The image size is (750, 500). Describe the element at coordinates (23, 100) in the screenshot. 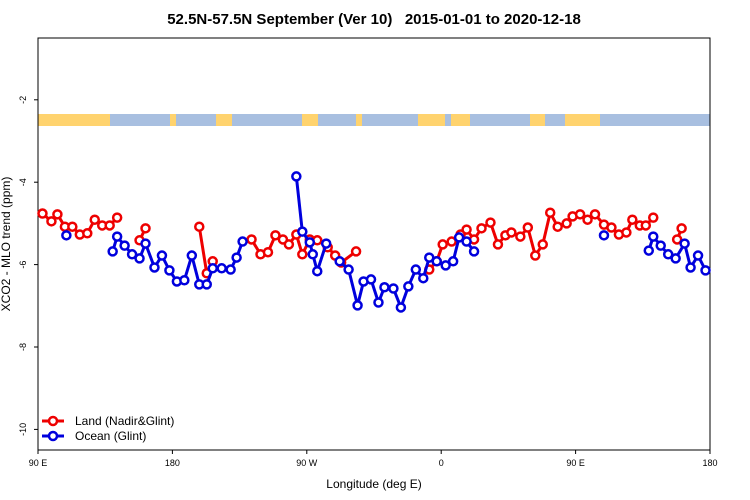

I see `y-tick-label: -2` at that location.